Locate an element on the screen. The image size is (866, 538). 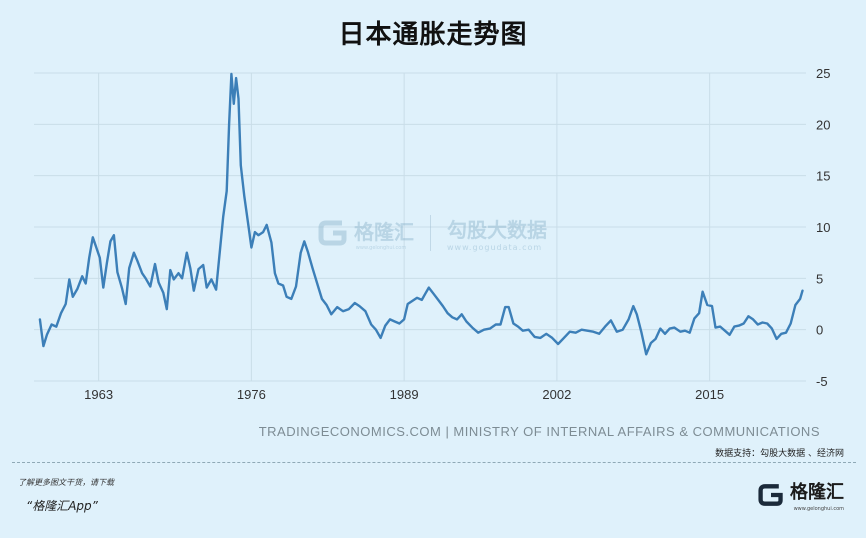
x-tick-label: 1989 is located at coordinates (404, 394).